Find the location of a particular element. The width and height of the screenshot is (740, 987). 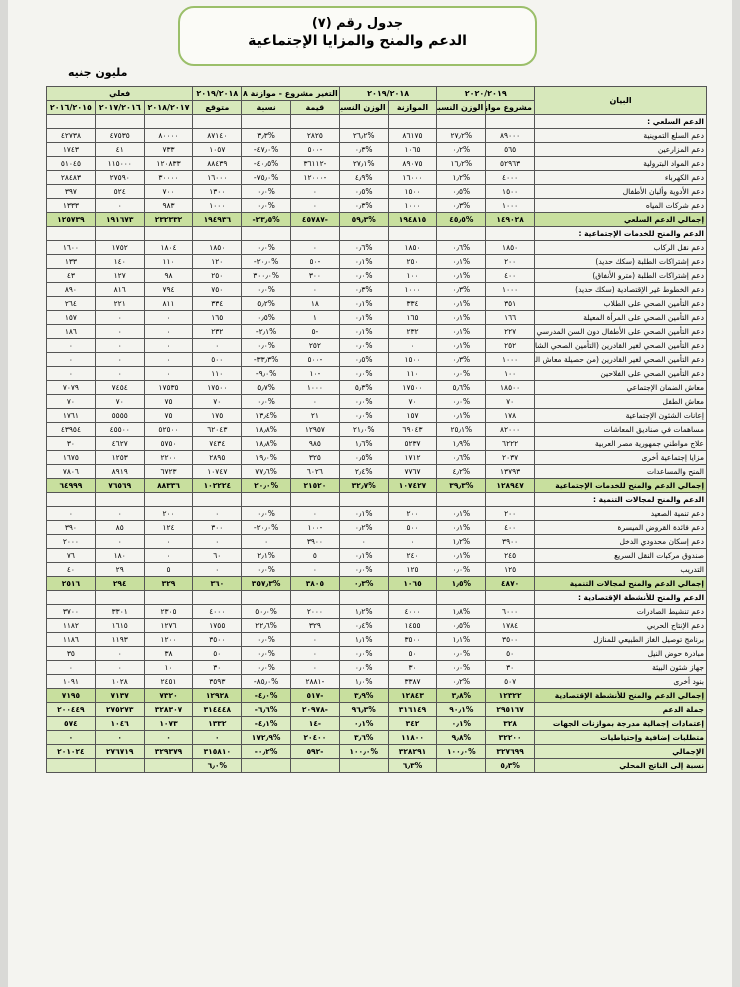

cell: ٥٢٤ is located at coordinates (119, 191).